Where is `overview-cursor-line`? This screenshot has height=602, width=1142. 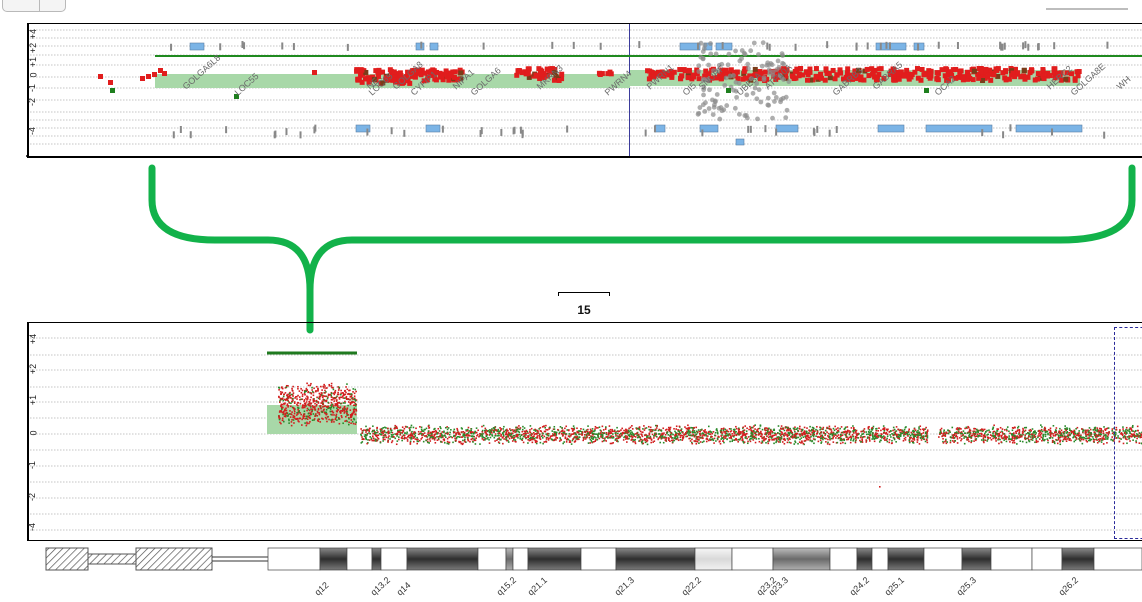
overview-cursor-line is located at coordinates (629, 90).